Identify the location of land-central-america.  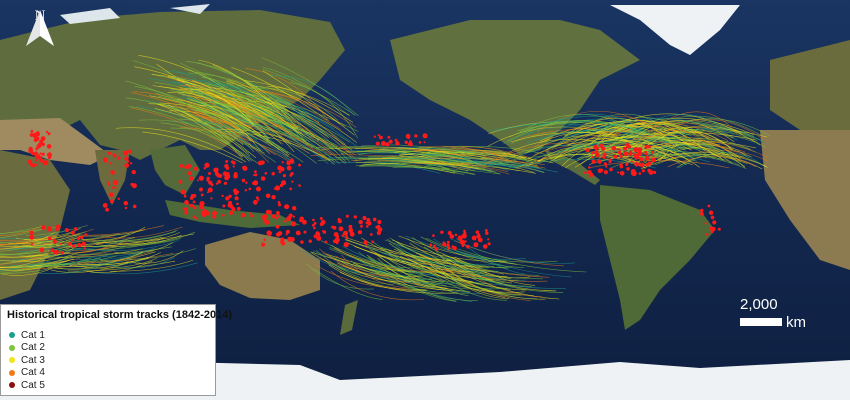
(572, 167).